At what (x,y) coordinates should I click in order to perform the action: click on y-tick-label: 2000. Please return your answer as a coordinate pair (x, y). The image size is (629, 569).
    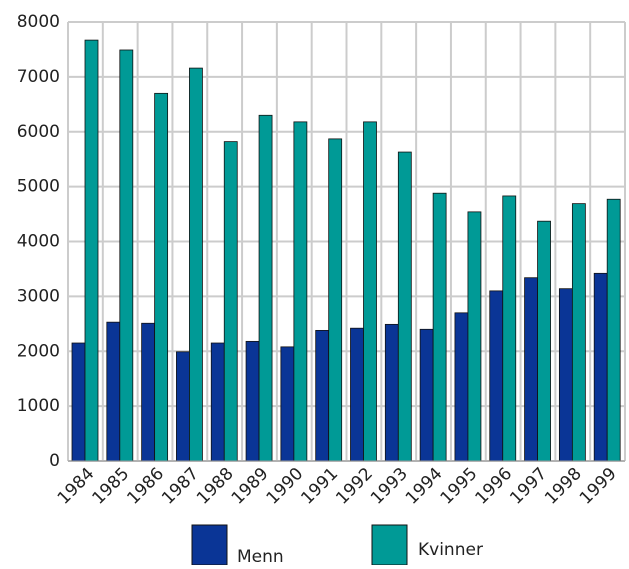
    Looking at the image, I should click on (38, 351).